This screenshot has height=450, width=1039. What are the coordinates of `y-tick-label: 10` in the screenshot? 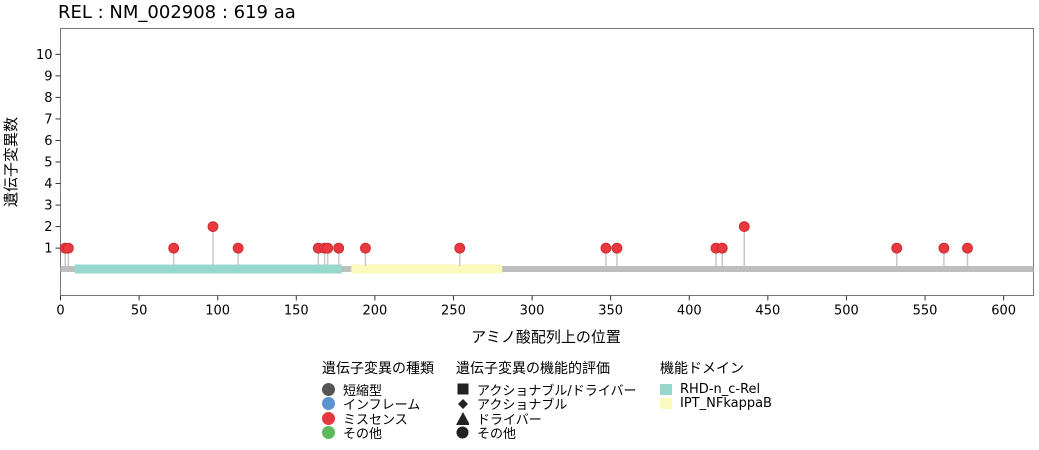 It's located at (44, 55).